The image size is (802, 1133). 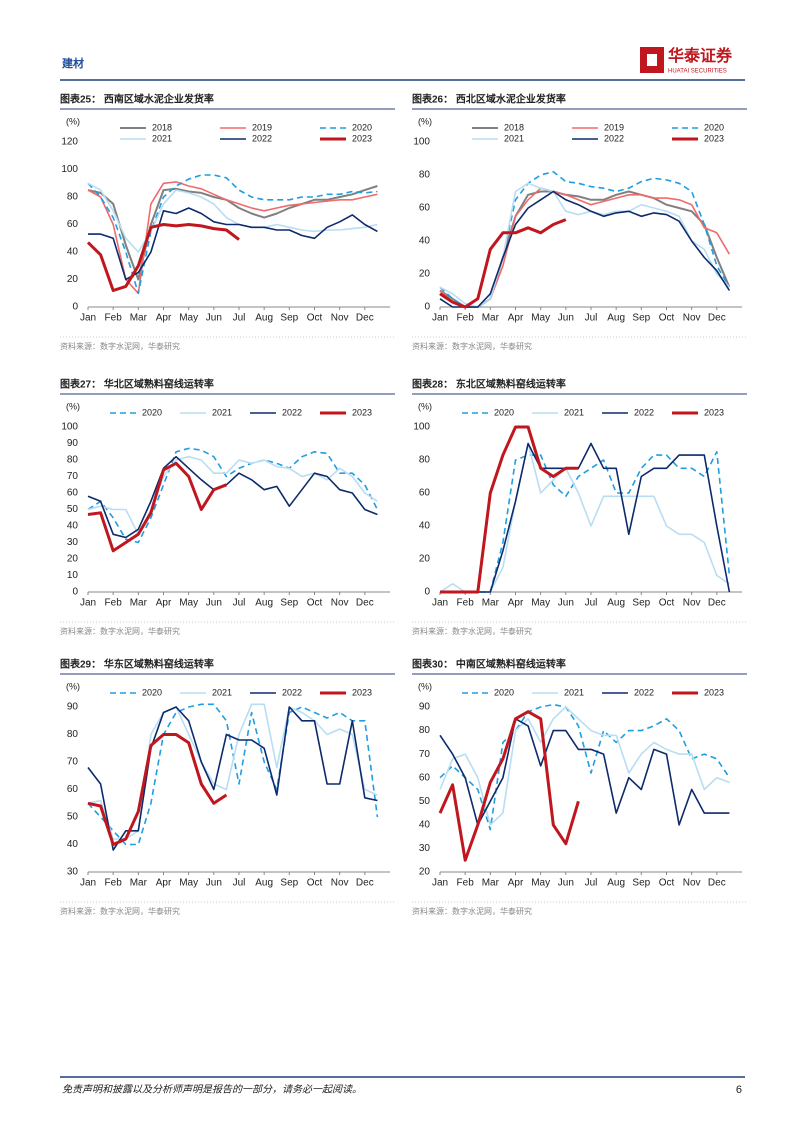 I want to click on disclaimer: 免责声明和披露以及分析师声明是报告的一部分，请务必一起阅读。, so click(x=212, y=1090).